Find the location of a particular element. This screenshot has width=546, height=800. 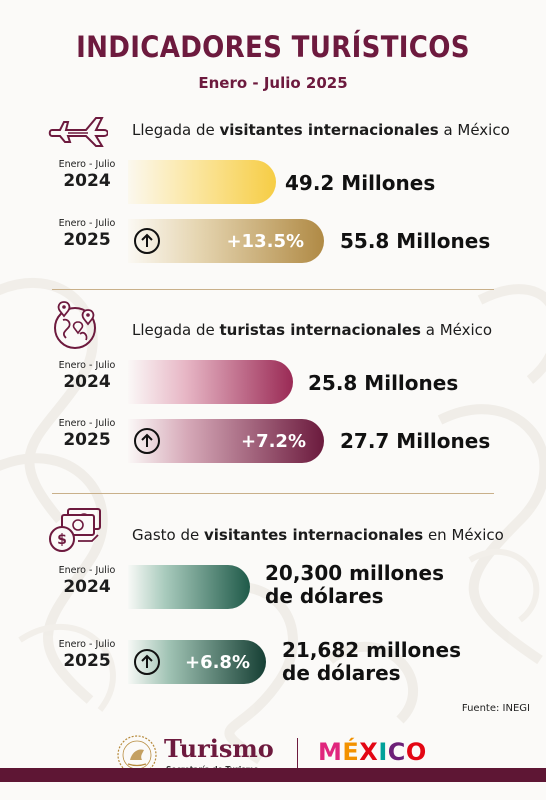

value-2024: 49.2 Millones is located at coordinates (360, 183).